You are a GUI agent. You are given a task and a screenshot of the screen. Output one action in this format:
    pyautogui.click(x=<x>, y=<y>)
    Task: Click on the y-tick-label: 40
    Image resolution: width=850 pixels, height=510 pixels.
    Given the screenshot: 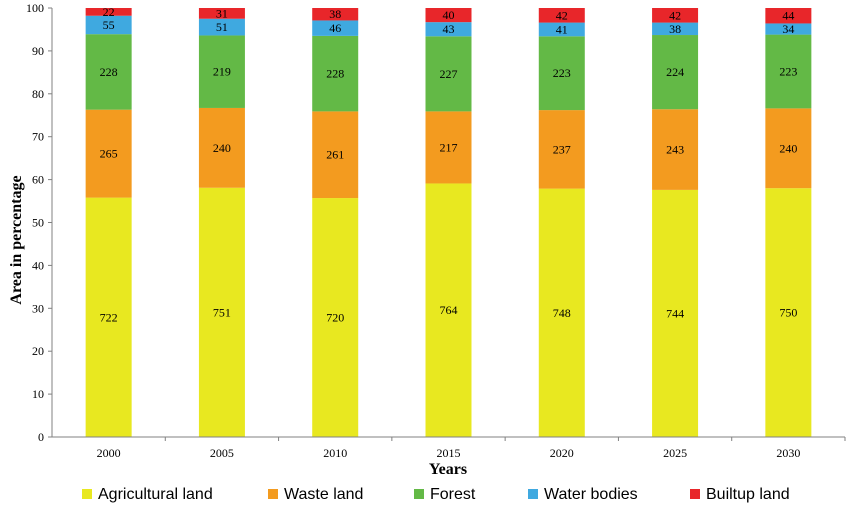 What is the action you would take?
    pyautogui.click(x=38, y=265)
    